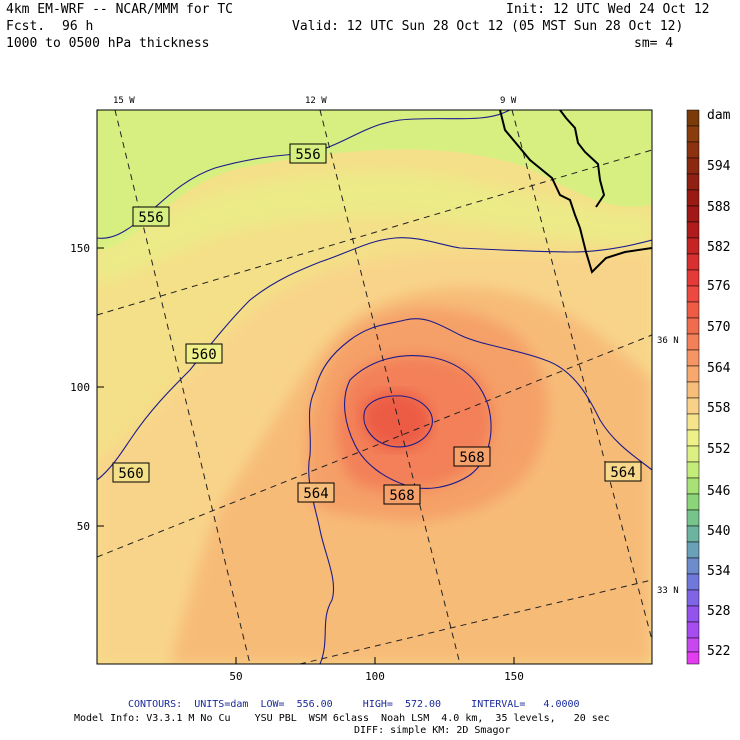  I want to click on contour-label-560-a: 560, so click(204, 353).